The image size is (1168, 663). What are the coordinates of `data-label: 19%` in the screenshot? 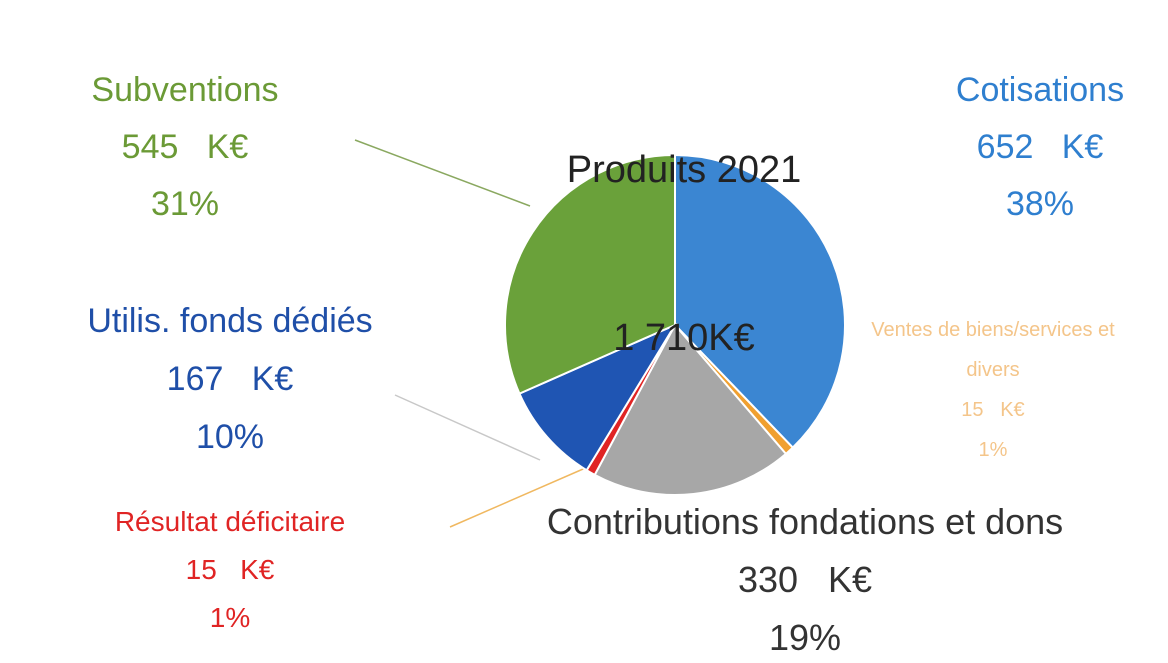 It's located at (805, 637).